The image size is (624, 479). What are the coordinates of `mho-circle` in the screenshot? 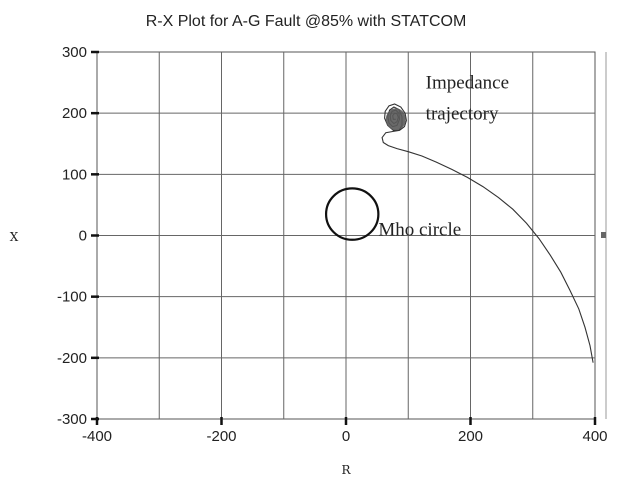 It's located at (352, 214).